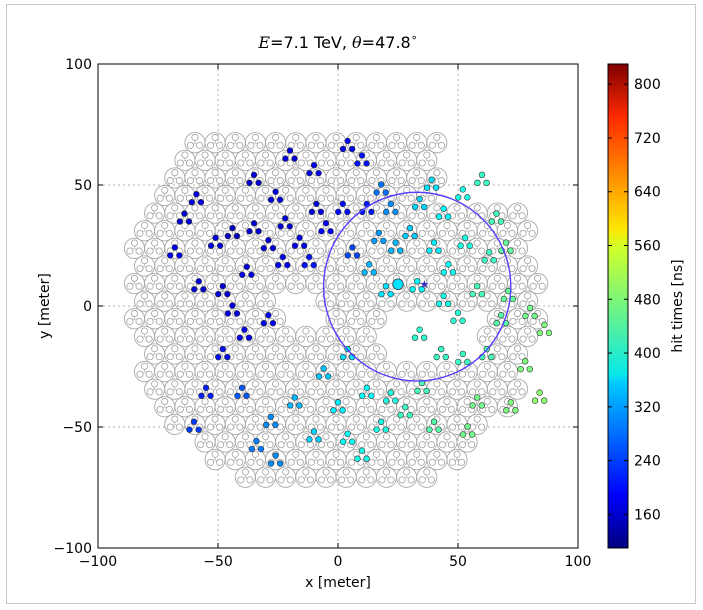 This screenshot has width=703, height=610. What do you see at coordinates (647, 408) in the screenshot?
I see `colorbar-tick-label: 320` at bounding box center [647, 408].